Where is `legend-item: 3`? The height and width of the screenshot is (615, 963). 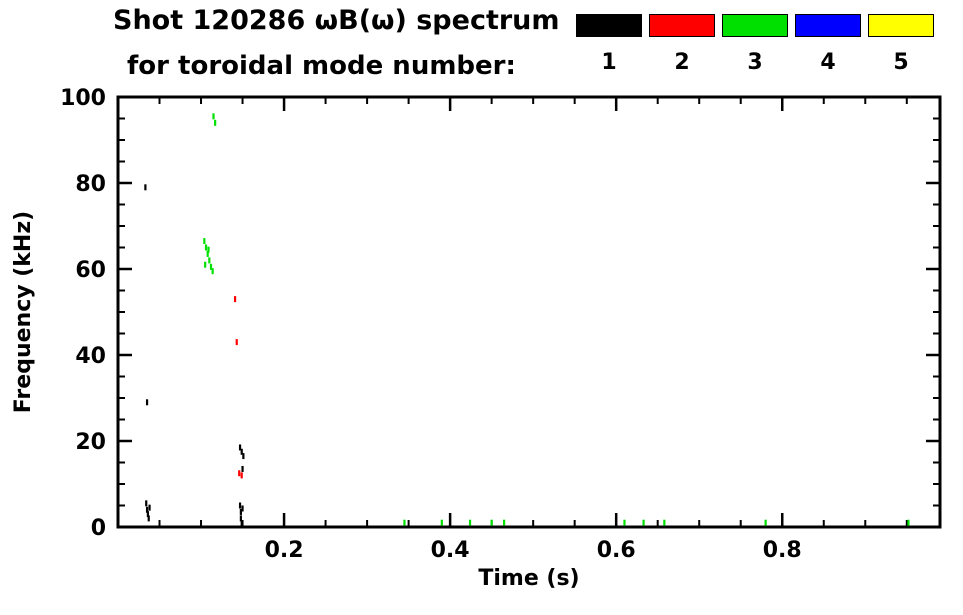
legend-item: 3 is located at coordinates (755, 44).